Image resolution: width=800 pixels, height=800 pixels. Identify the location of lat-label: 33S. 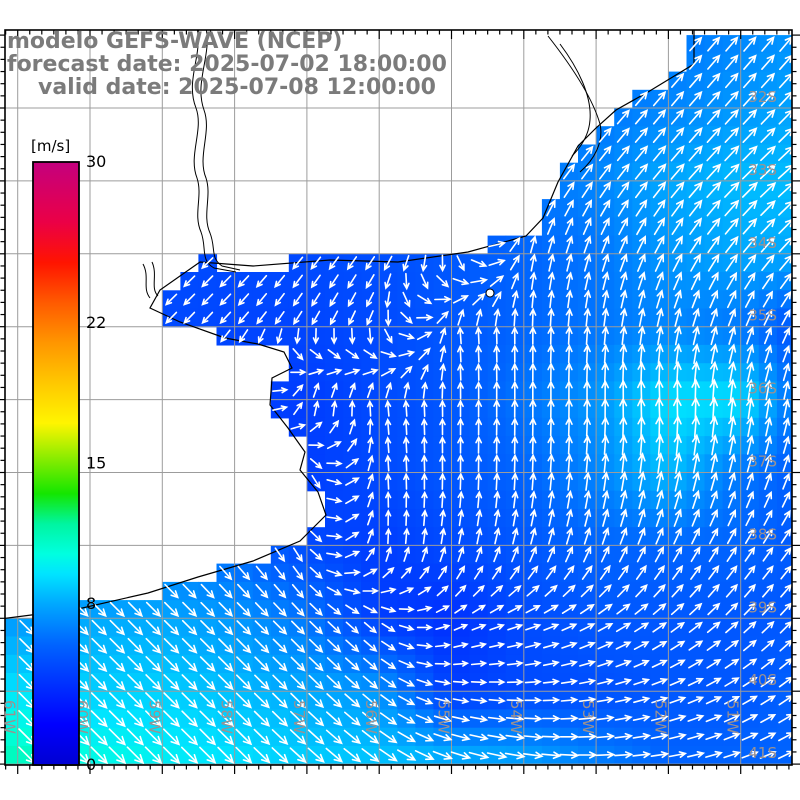
(762, 170).